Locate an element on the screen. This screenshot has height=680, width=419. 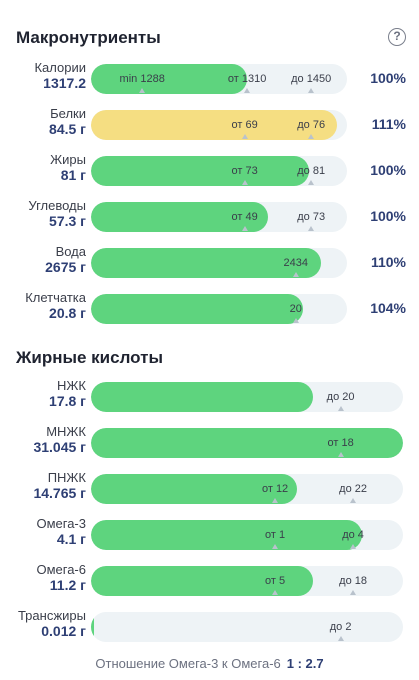
nutrient-amount: 31.045 г is located at coordinates (59, 447).